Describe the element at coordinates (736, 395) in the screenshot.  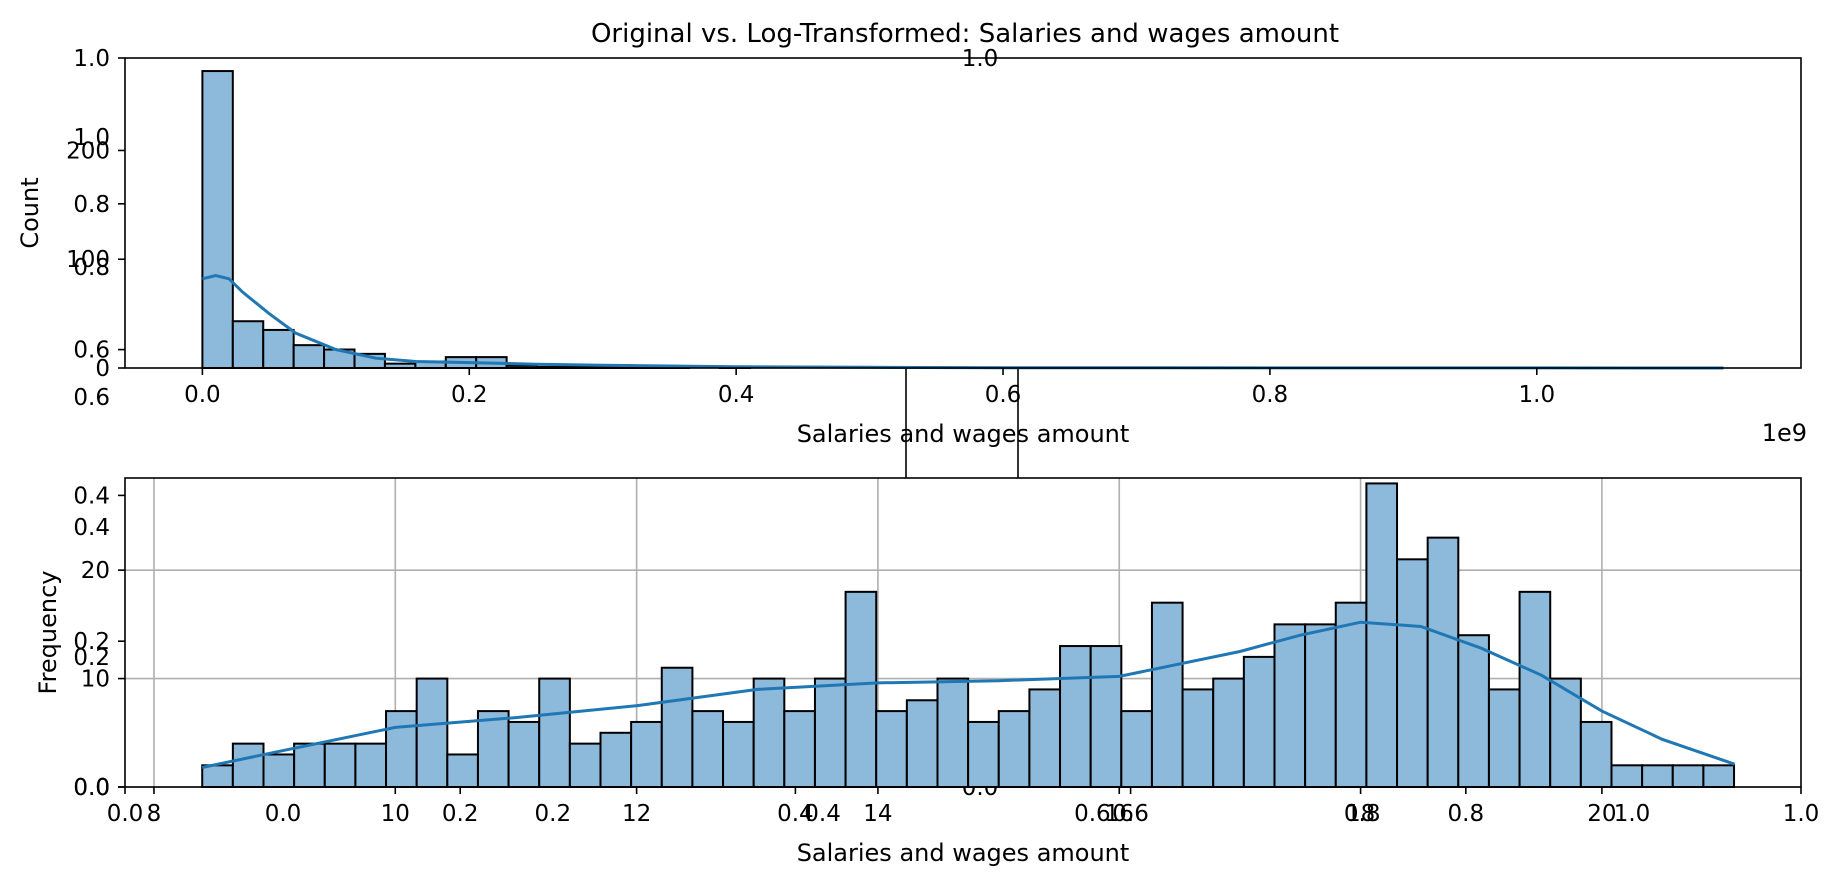
I see `x-tick-label: 0.4` at that location.